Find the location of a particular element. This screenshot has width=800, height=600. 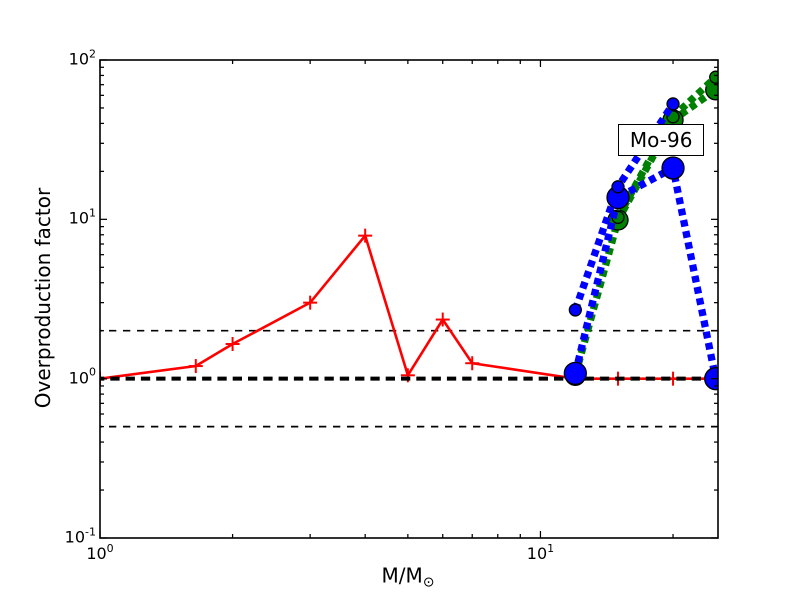

y-tick-label-10e2: 10² is located at coordinates (82, 58).